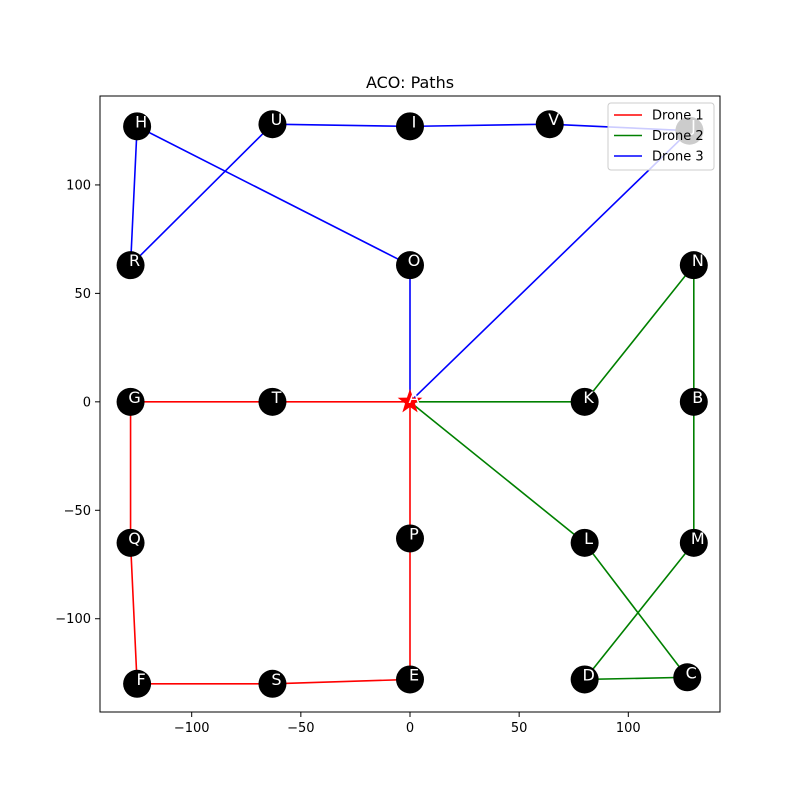 The image size is (800, 800). Describe the element at coordinates (414, 260) in the screenshot. I see `node-label-O: O` at that location.